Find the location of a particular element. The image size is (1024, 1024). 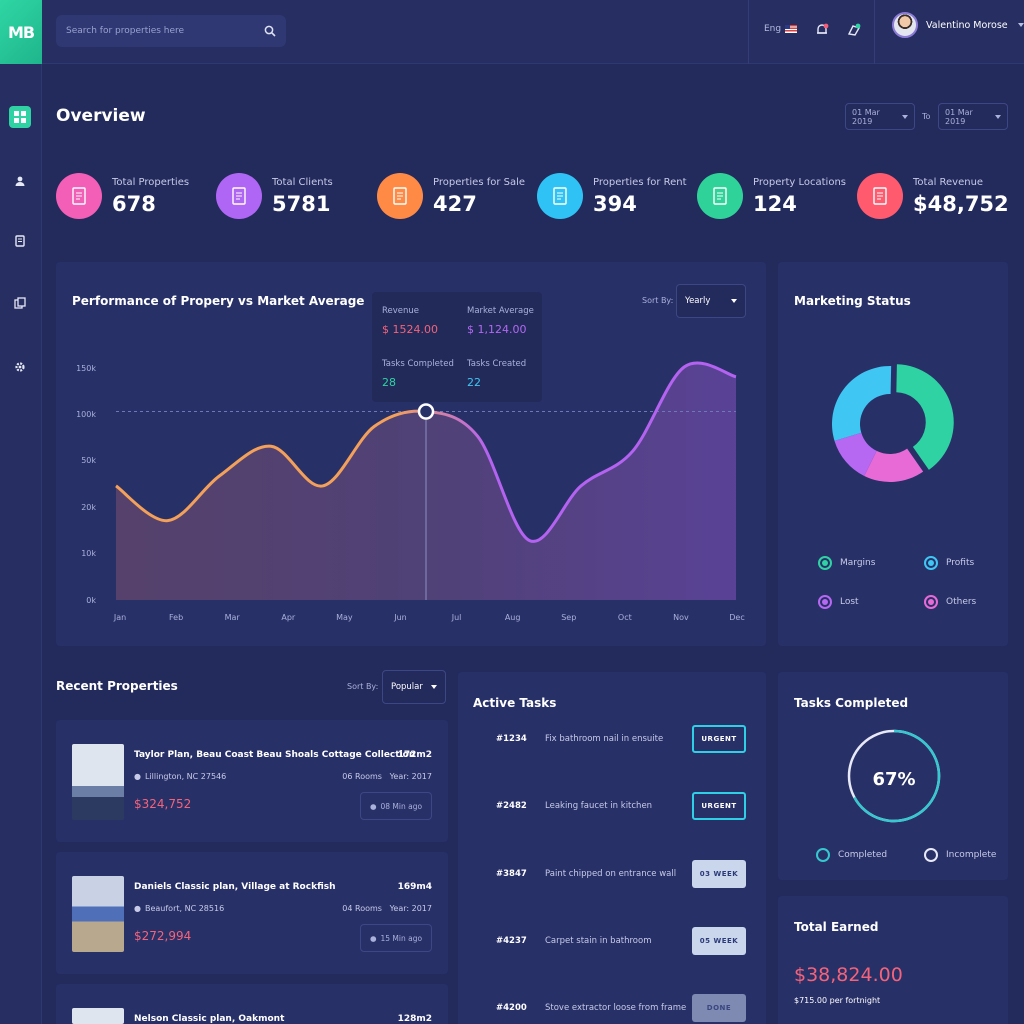

x-tick-label: Nov is located at coordinates (681, 617).